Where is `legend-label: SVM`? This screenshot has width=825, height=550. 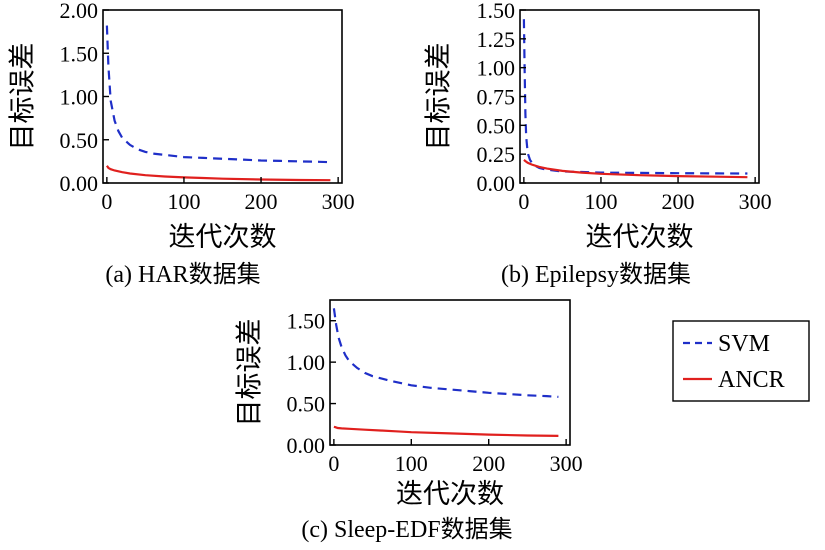
legend-label: SVM is located at coordinates (744, 344).